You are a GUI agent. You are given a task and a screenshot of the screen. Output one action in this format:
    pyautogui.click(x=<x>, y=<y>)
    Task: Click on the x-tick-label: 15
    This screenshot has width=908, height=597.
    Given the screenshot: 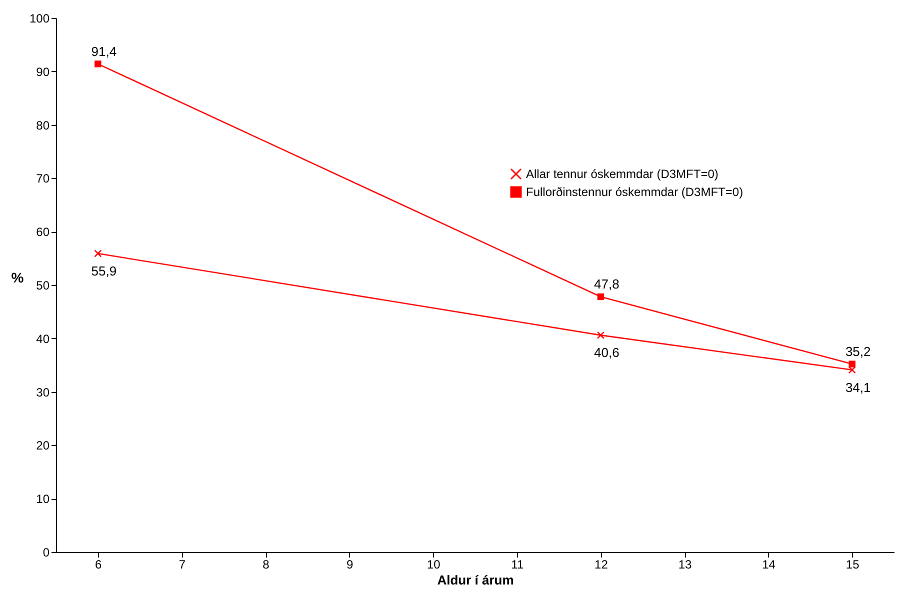 What is the action you would take?
    pyautogui.click(x=853, y=565)
    